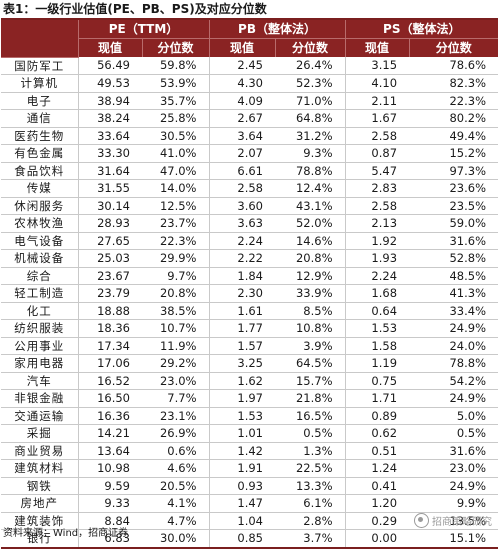  Describe the element at coordinates (454, 416) in the screenshot. I see `ps-percentile: 5.0%` at that location.